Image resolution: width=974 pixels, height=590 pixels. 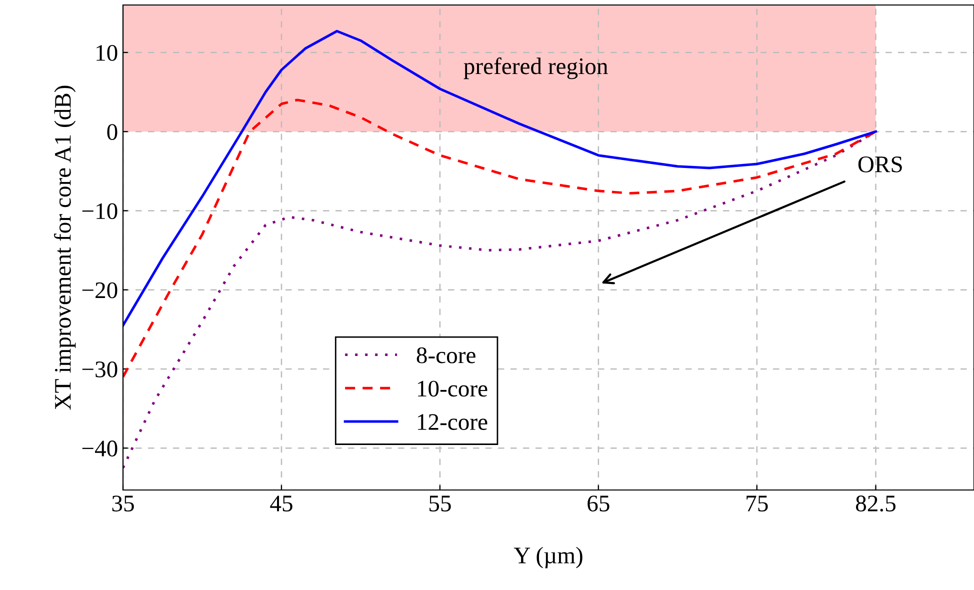 What do you see at coordinates (107, 52) in the screenshot?
I see `y-tick-label: 10` at bounding box center [107, 52].